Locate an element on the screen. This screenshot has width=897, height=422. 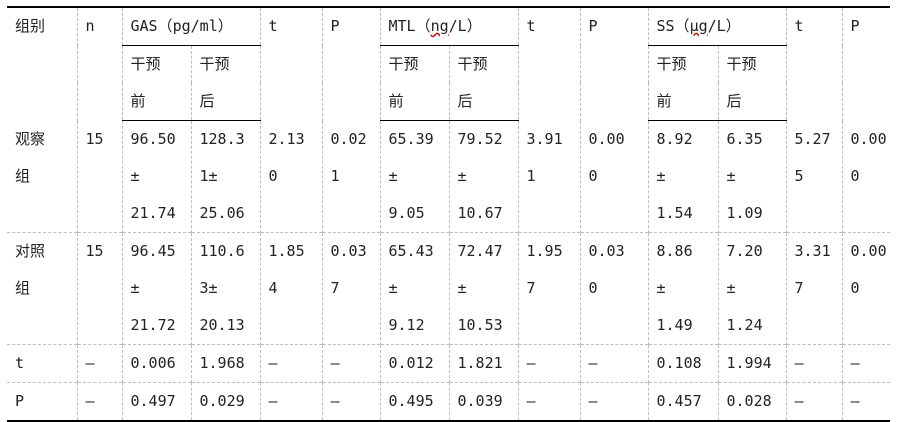
header-ss-t: t is located at coordinates (813, 63).